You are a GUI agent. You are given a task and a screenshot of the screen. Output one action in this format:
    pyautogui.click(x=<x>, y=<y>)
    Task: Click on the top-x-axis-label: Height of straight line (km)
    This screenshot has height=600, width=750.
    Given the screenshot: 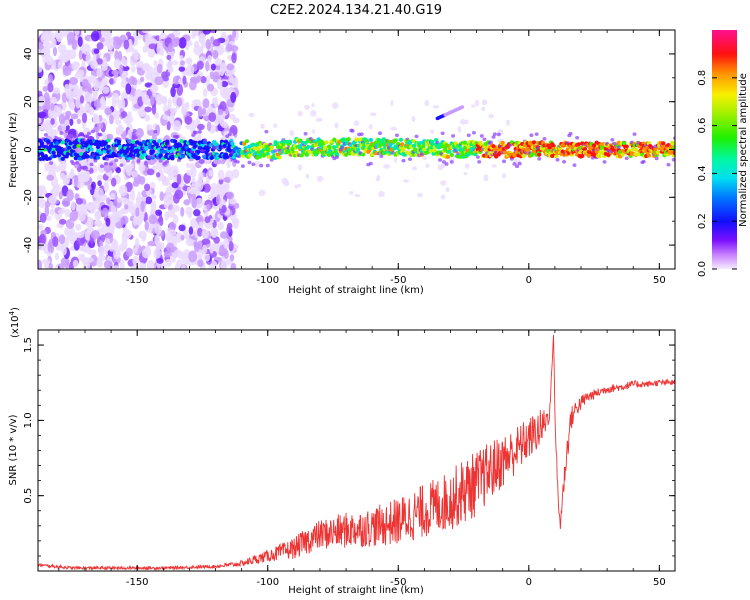 What is the action you would take?
    pyautogui.click(x=356, y=290)
    